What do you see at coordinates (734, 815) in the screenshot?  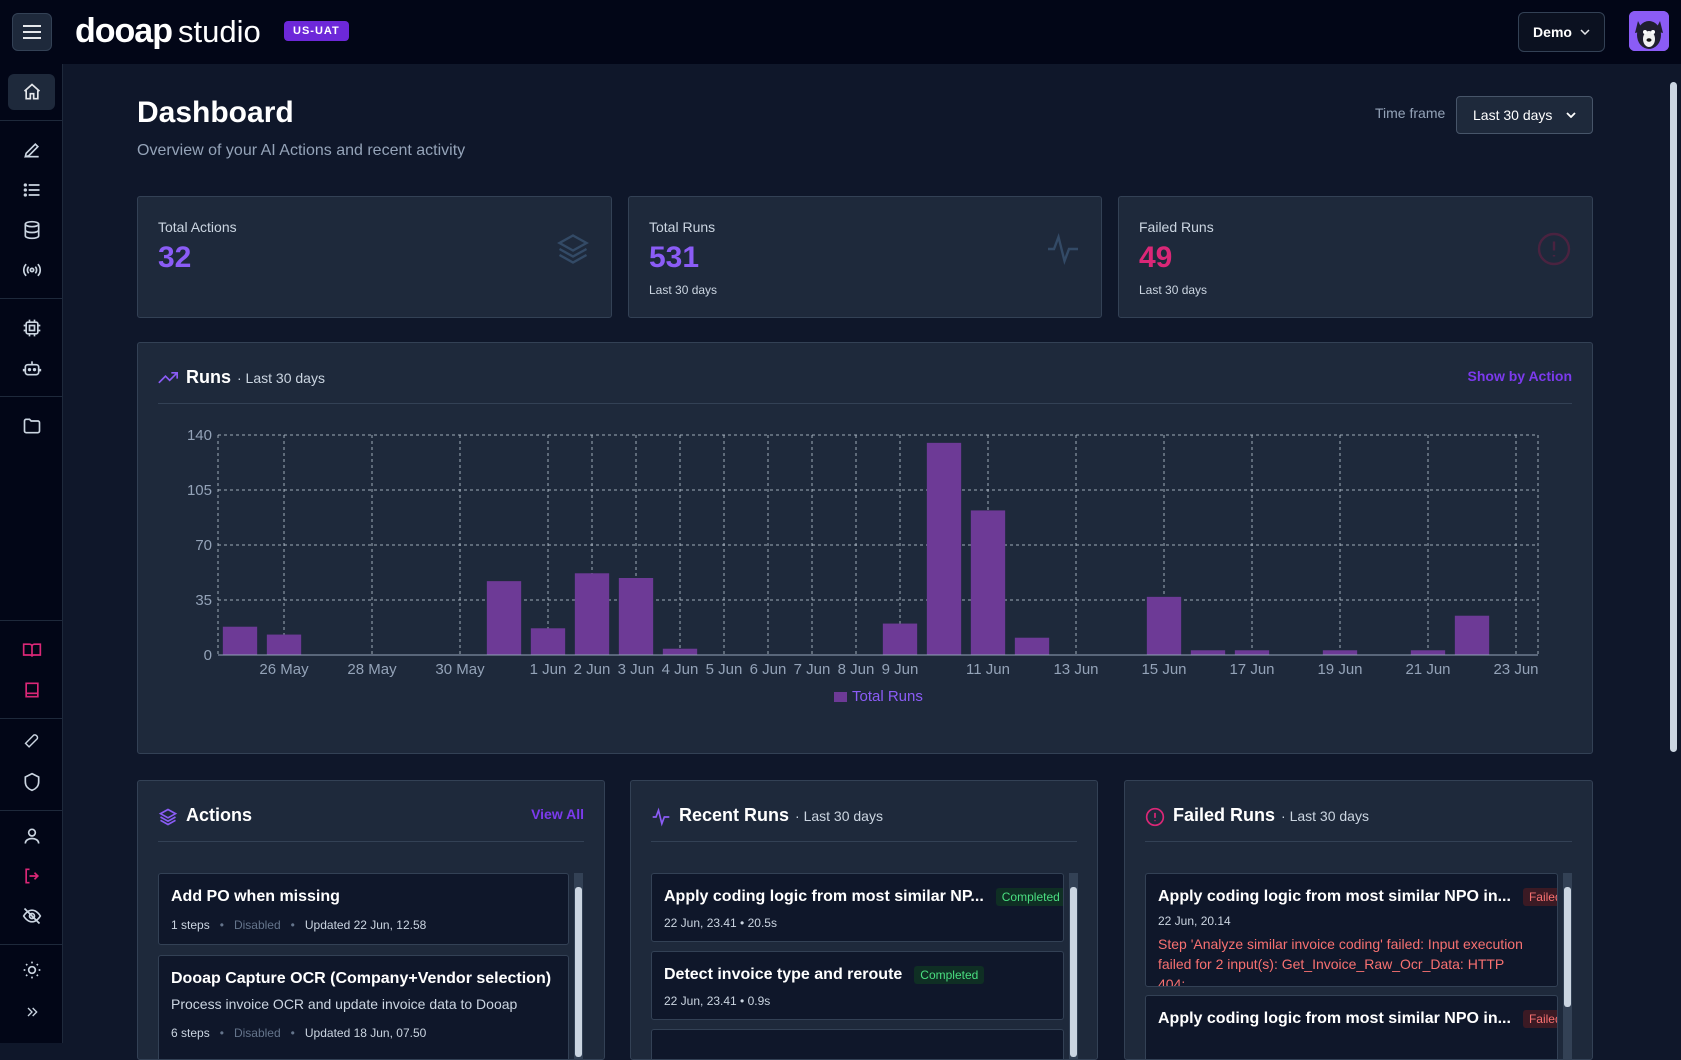 I see `recent-runs-title: Recent Runs` at bounding box center [734, 815].